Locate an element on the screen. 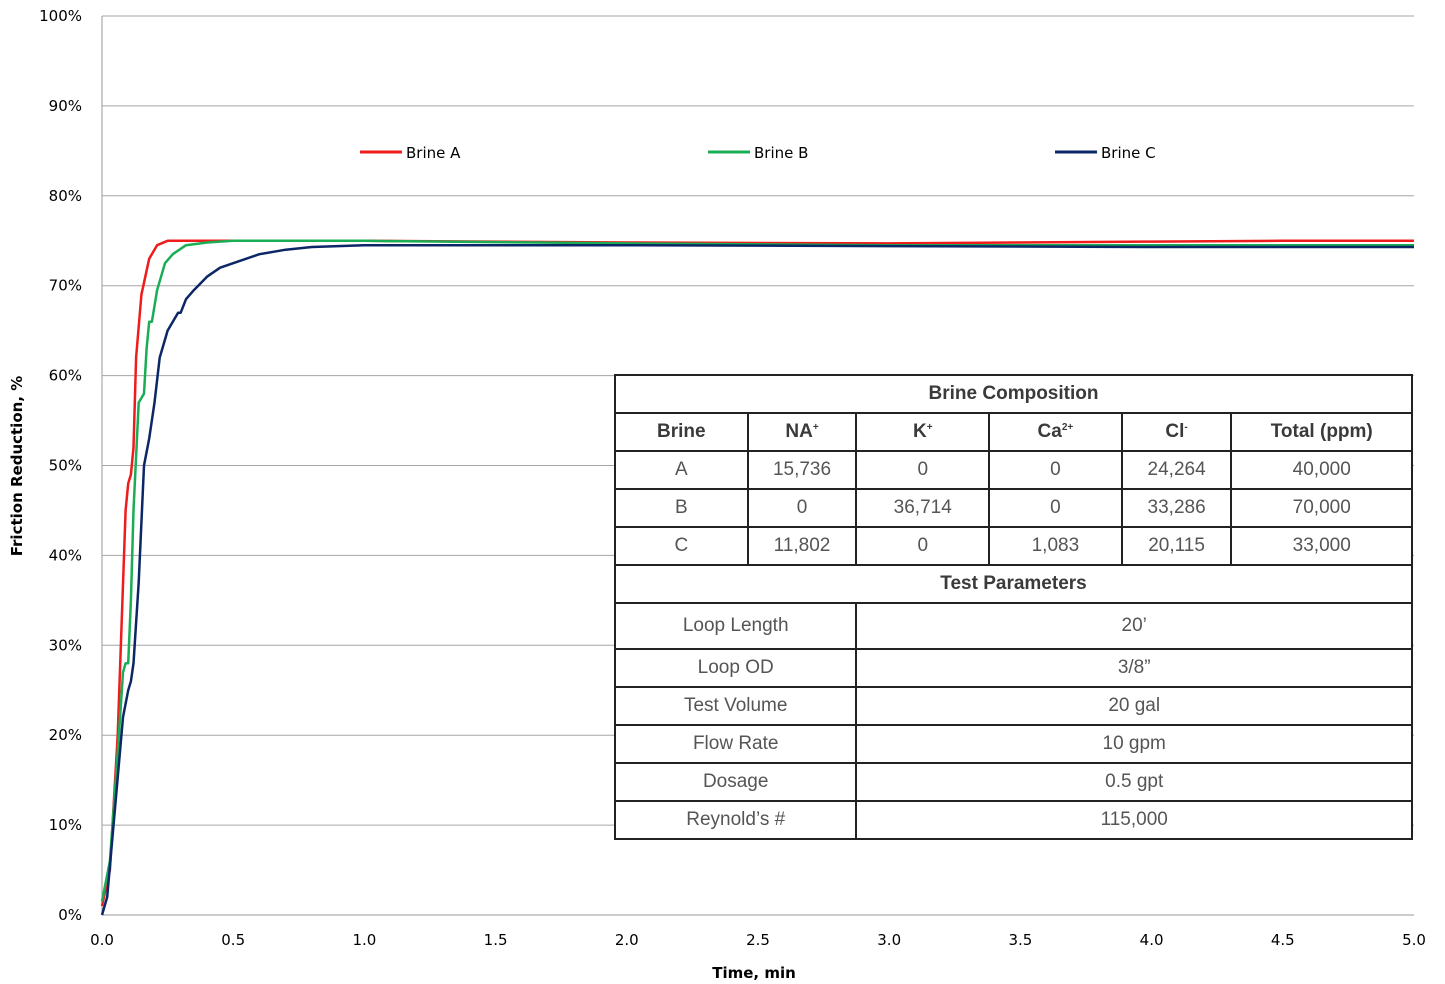  param-row: Flow Rate 10 gpm is located at coordinates (1013, 744).